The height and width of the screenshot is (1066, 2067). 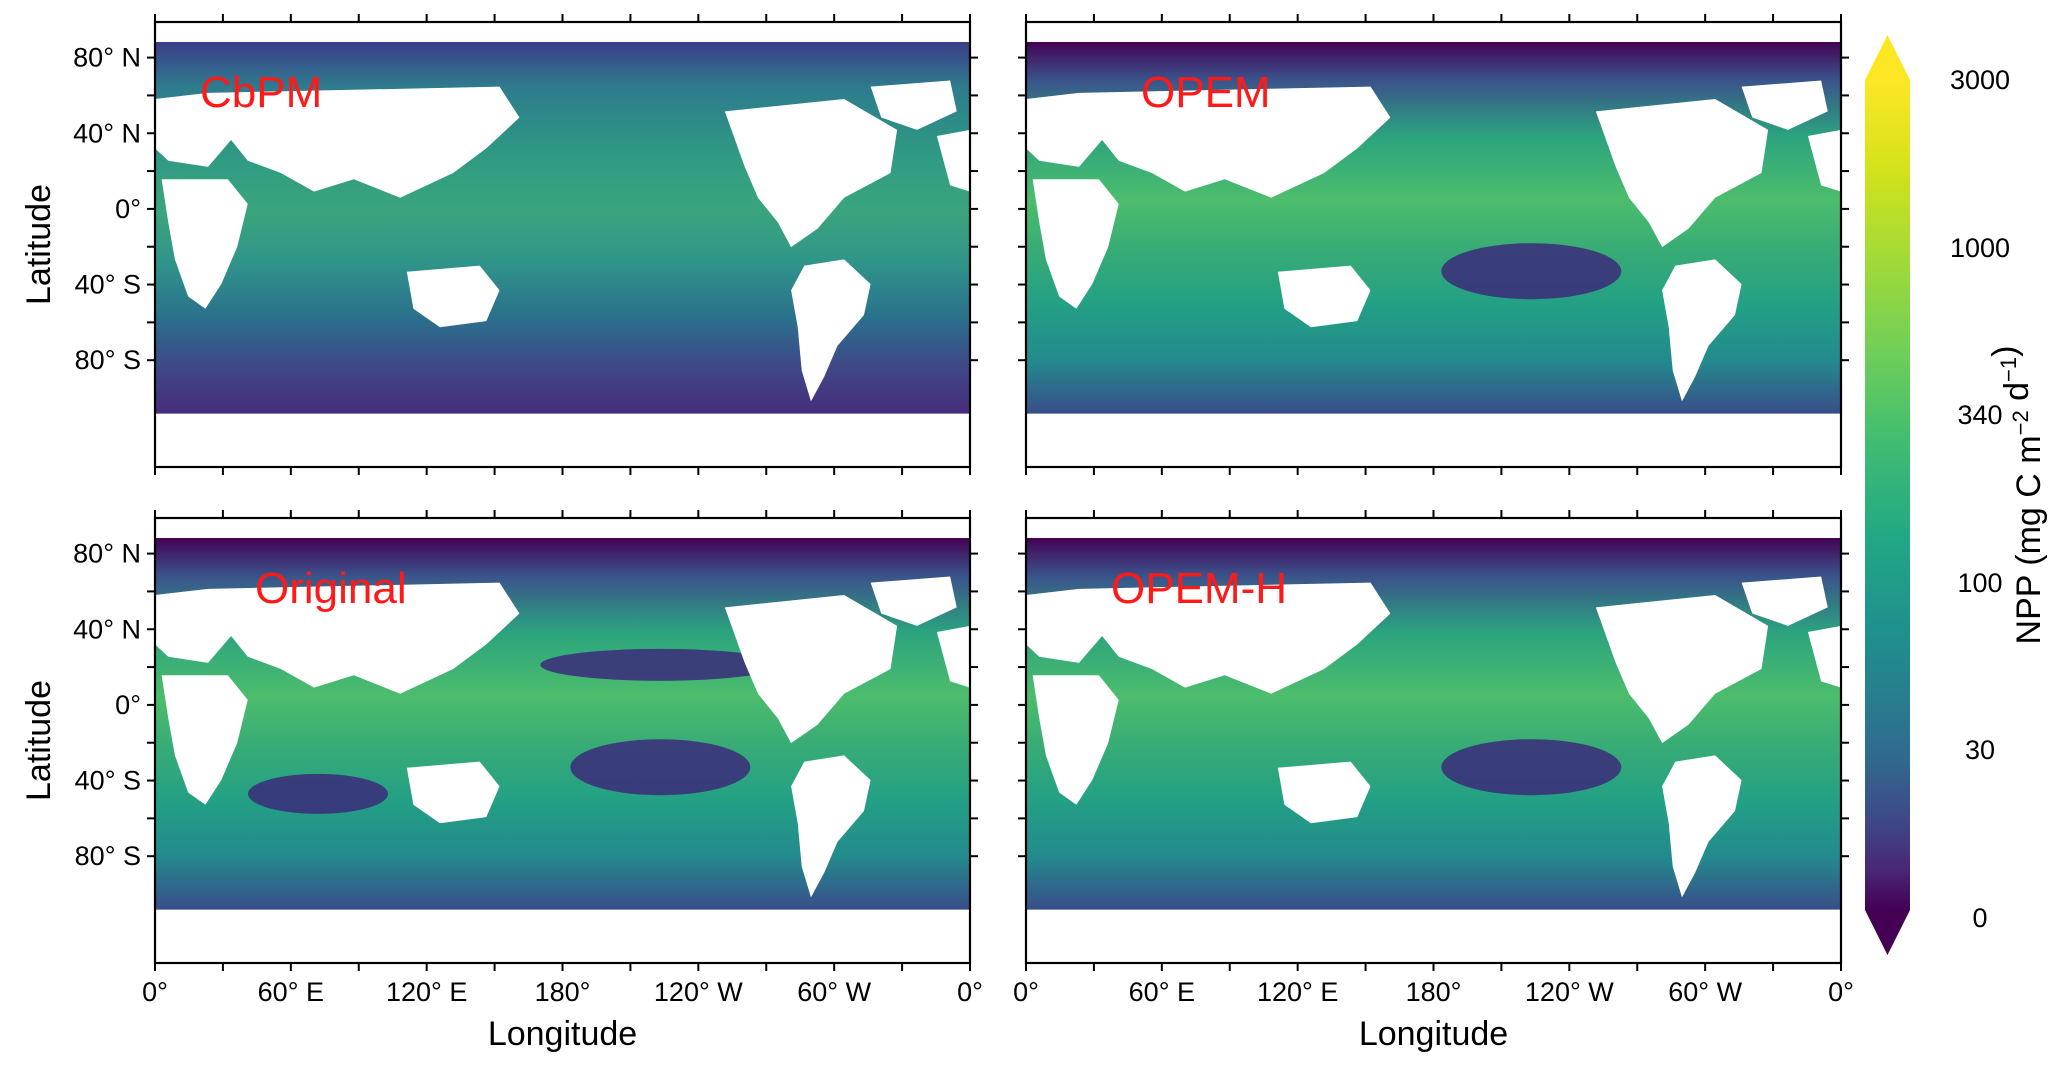 What do you see at coordinates (1980, 80) in the screenshot?
I see `colorbar-tick-label: 3000` at bounding box center [1980, 80].